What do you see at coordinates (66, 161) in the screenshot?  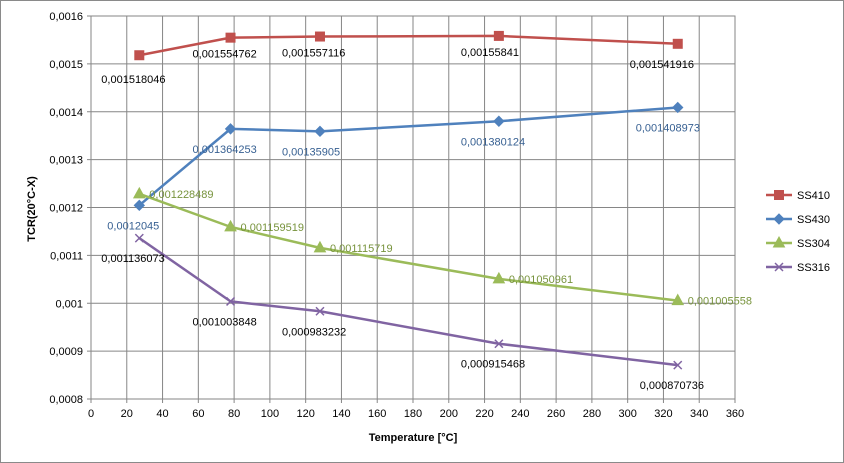 I see `y-tick-label: 0,0013` at bounding box center [66, 161].